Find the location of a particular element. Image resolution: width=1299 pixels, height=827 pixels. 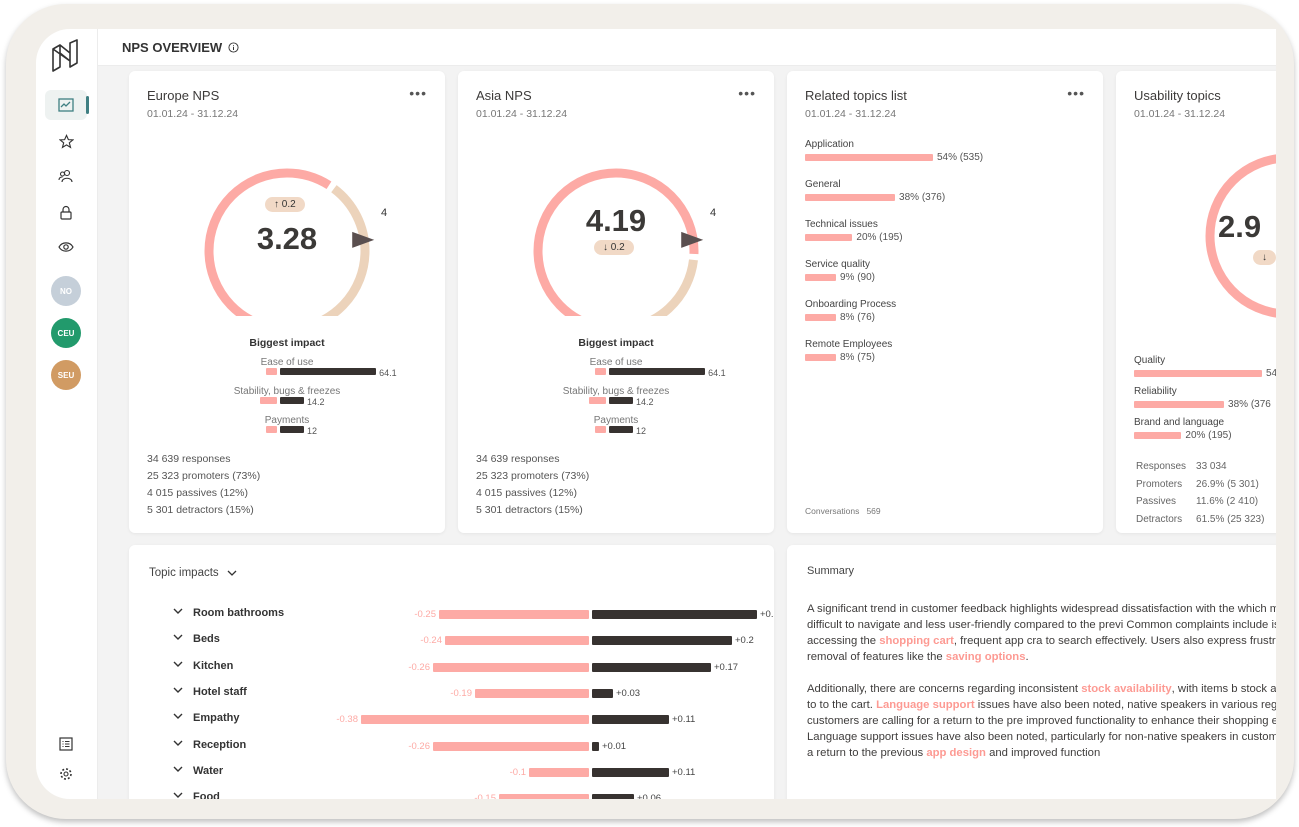

highlighted-topic-link: saving options is located at coordinates (985, 657).